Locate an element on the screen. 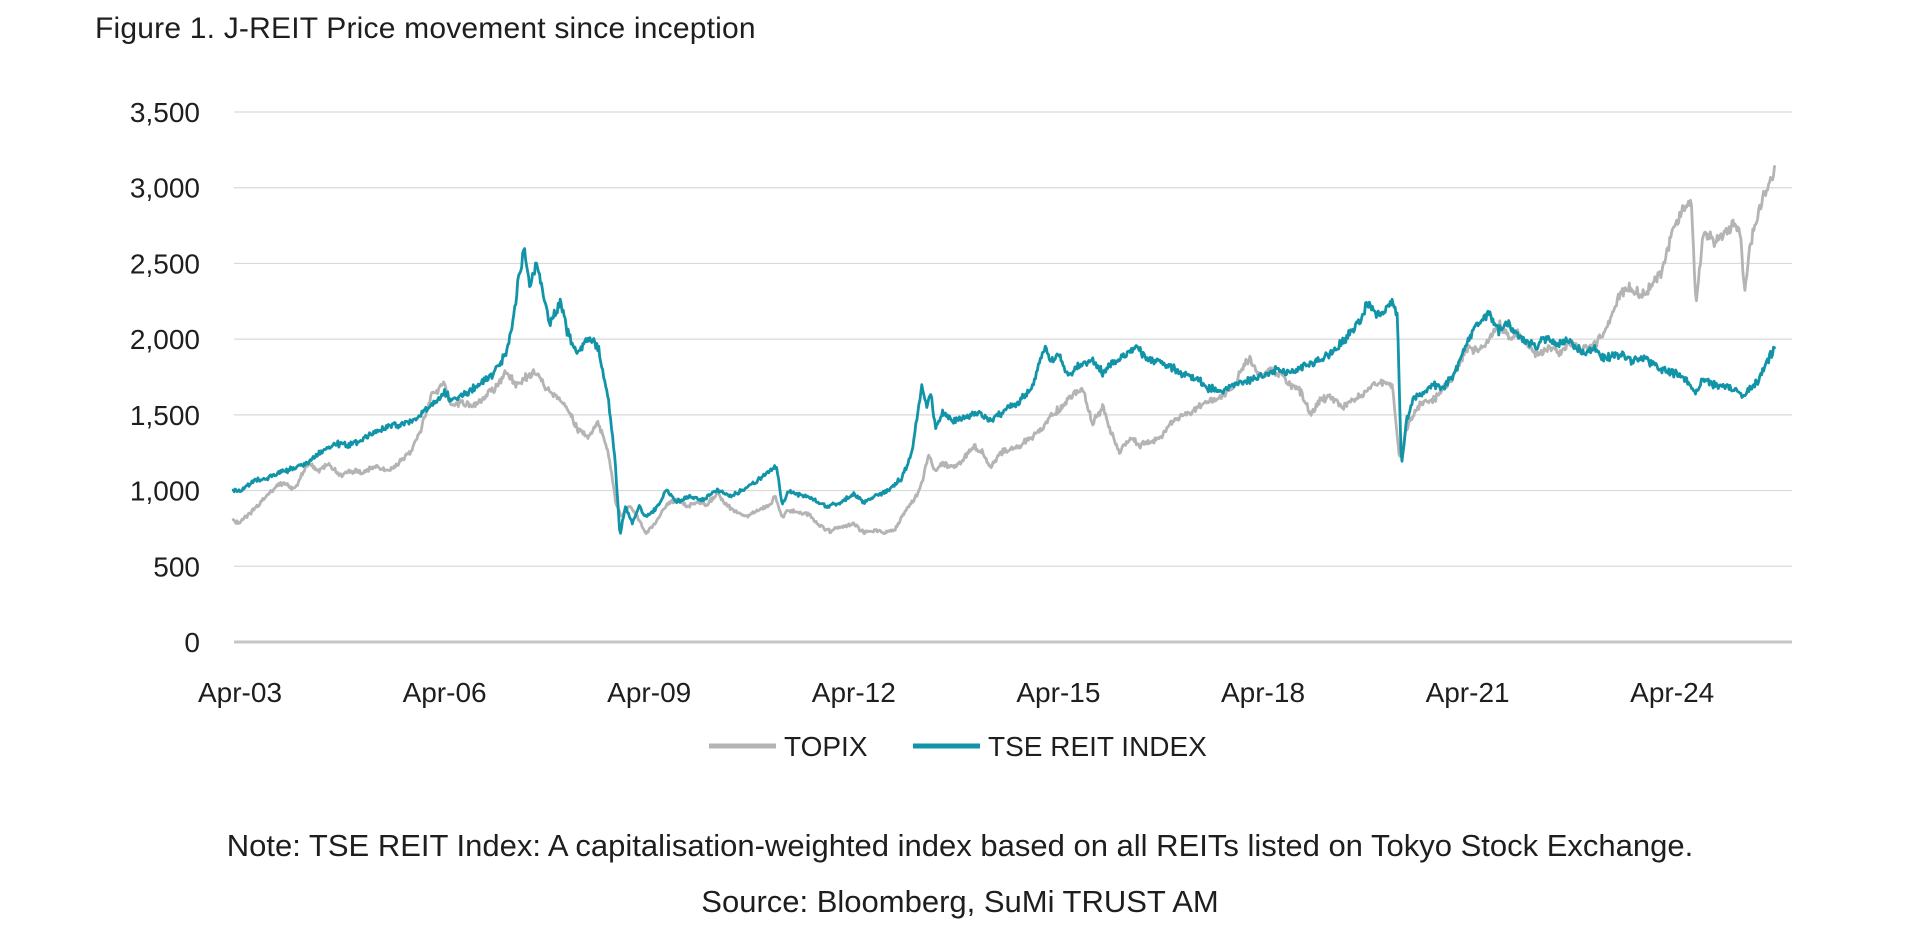 The image size is (1920, 940). y-tick-label: 2,000 is located at coordinates (165, 339).